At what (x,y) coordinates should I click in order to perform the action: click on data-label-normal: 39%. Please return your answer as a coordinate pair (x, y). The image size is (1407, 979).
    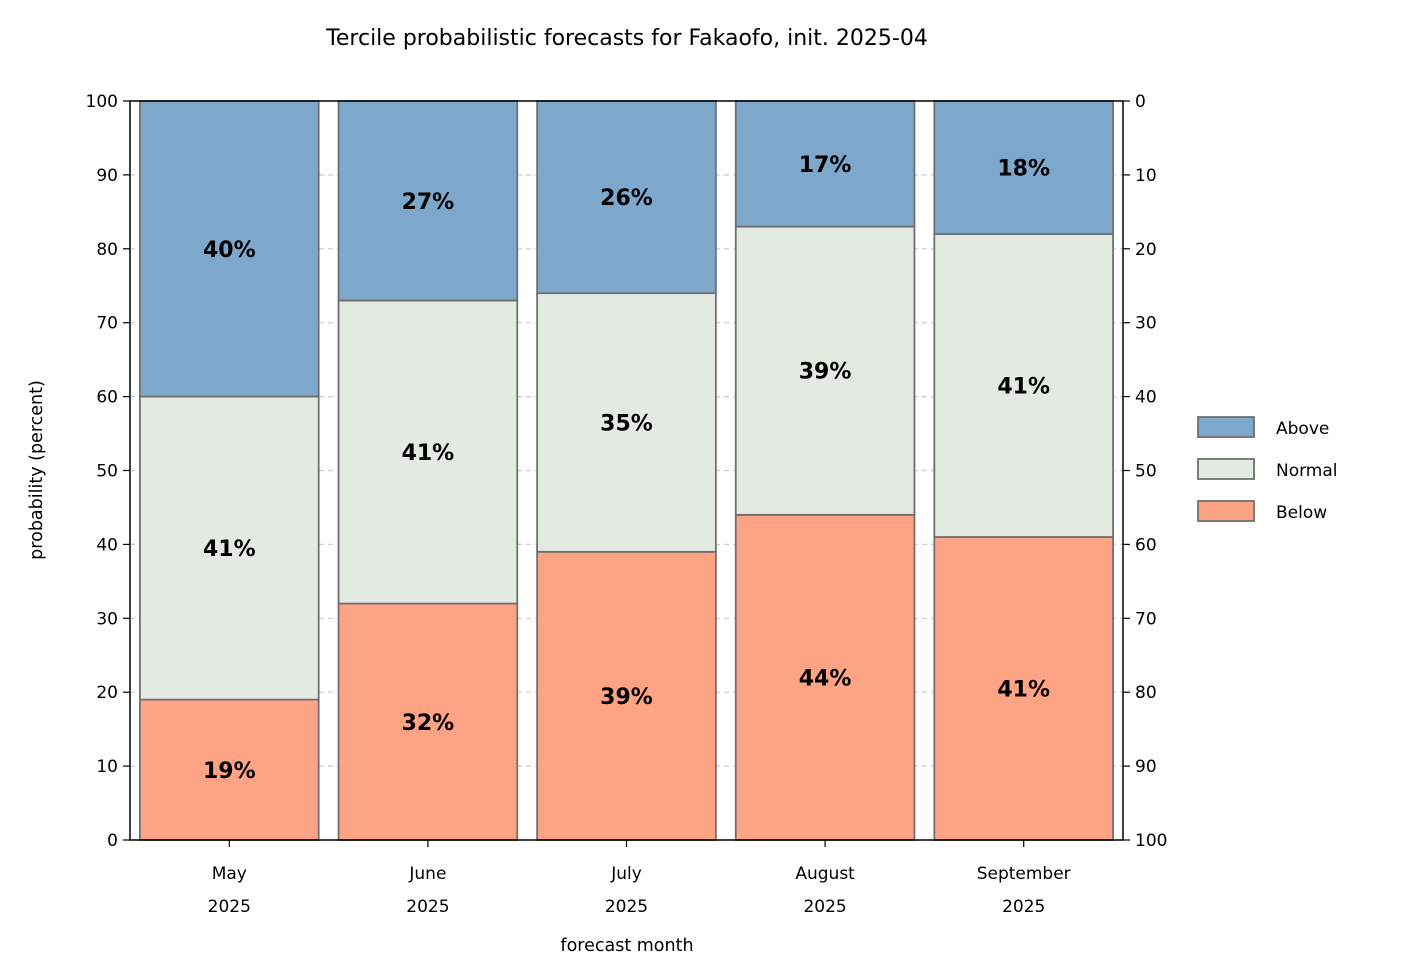
    Looking at the image, I should click on (825, 372).